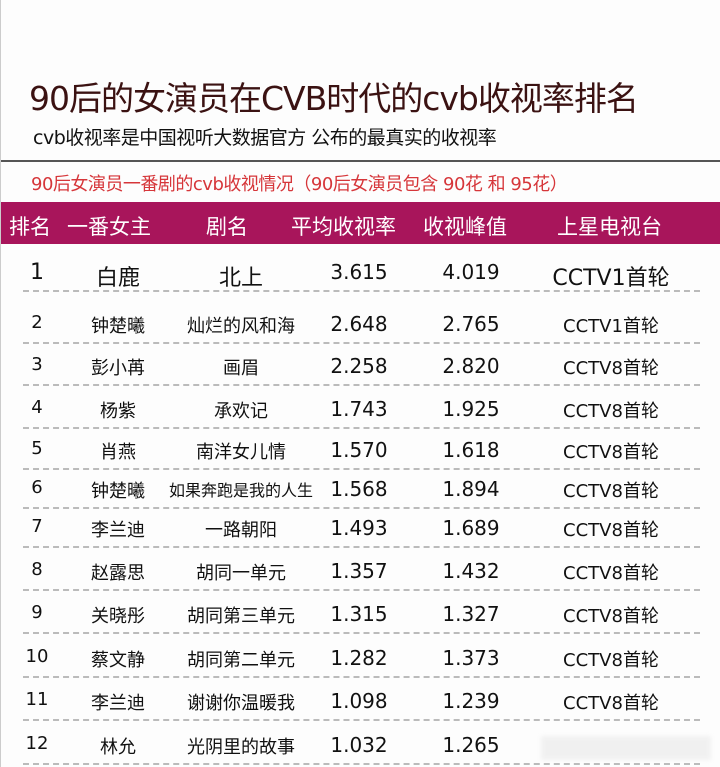 The width and height of the screenshot is (720, 767). I want to click on cell-peak-rating: 1.894, so click(471, 489).